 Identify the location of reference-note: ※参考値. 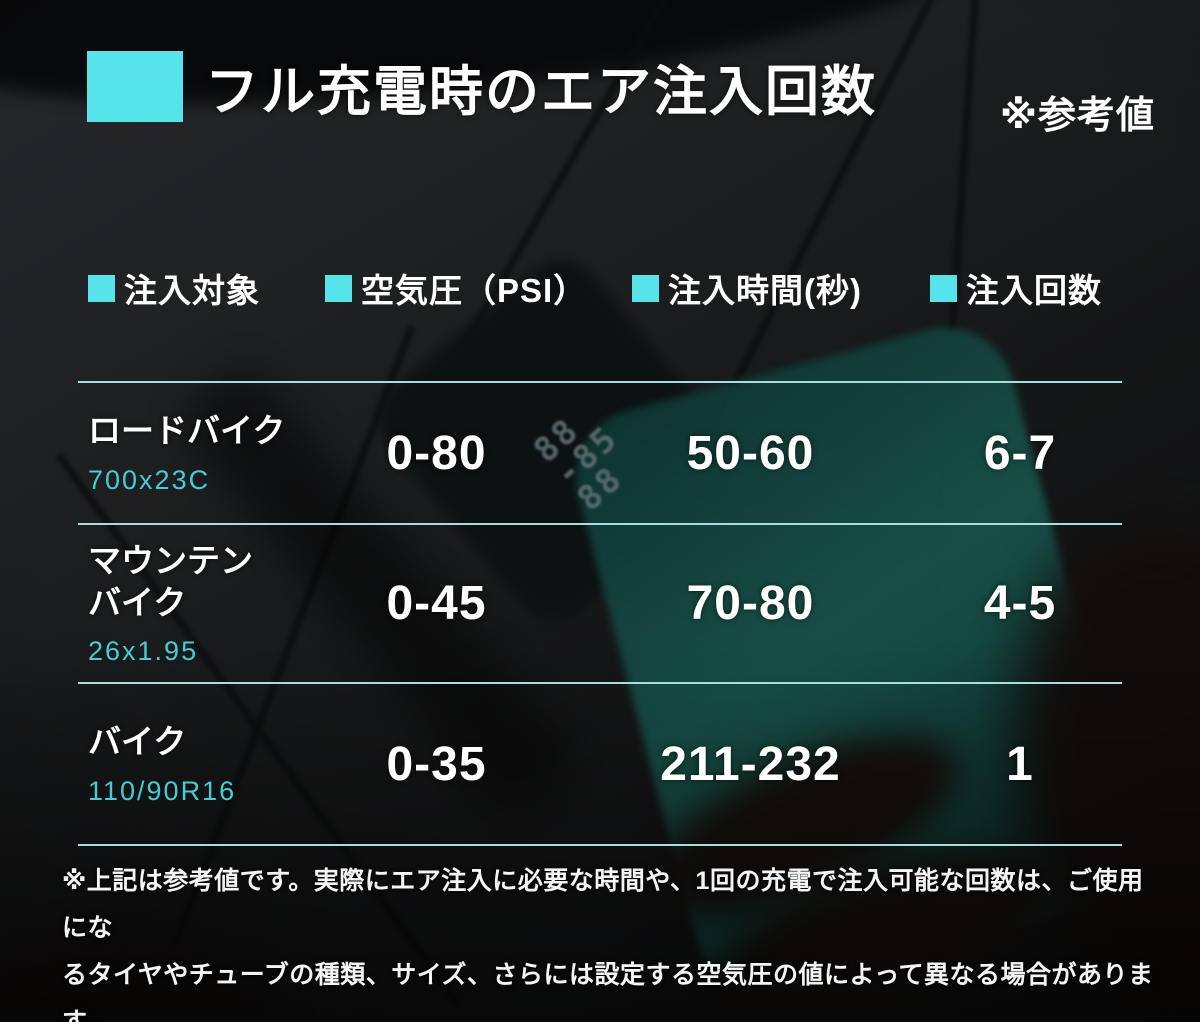
(1077, 116).